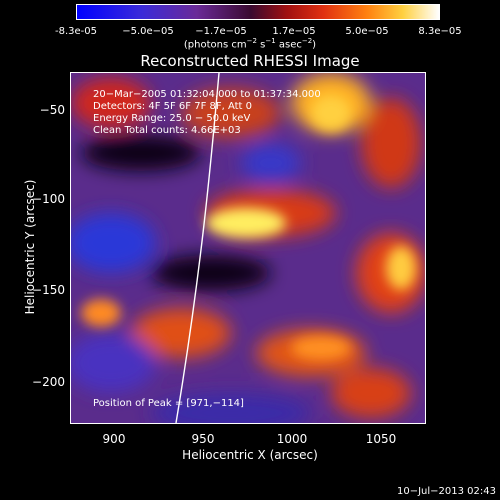  I want to click on colorbar-tick: 1.7e−05, so click(294, 31).